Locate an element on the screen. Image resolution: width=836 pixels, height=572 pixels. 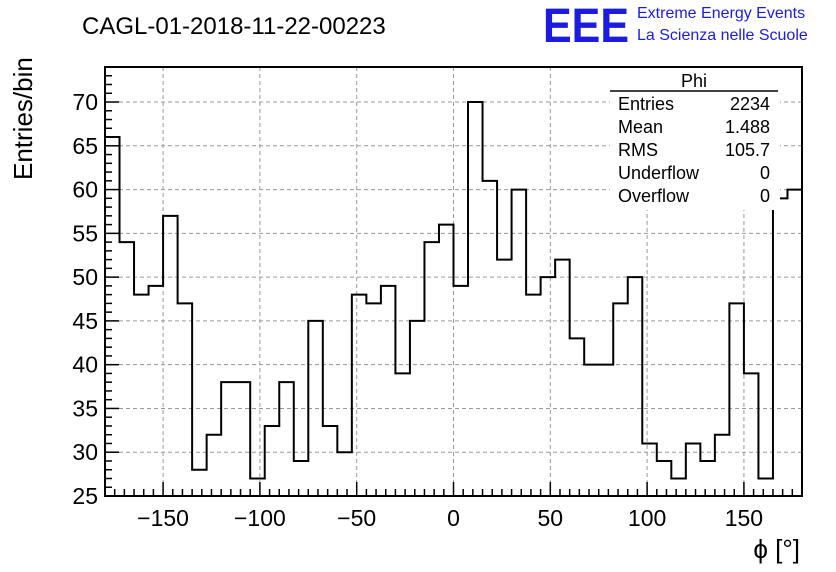
y-tick-labels: 25 30 35 40 45 50 55 60 65 70 is located at coordinates (85, 299).